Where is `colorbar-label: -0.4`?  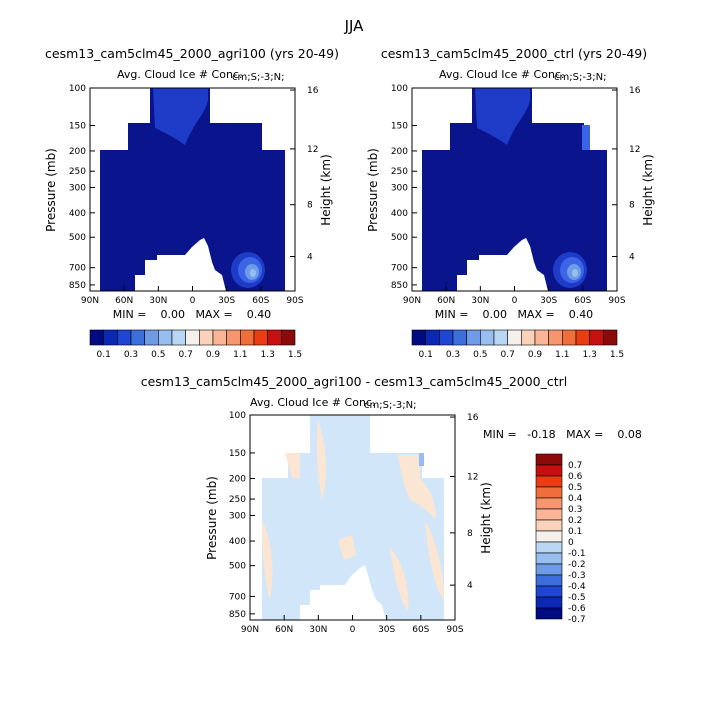 colorbar-label: -0.4 is located at coordinates (577, 587).